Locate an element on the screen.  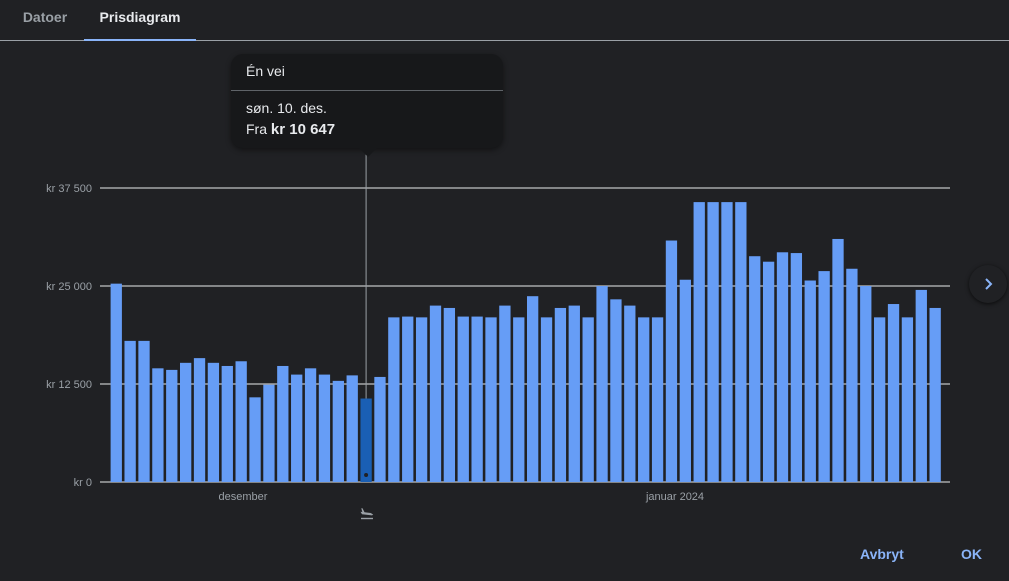
selected-bar-dot is located at coordinates (366, 475).